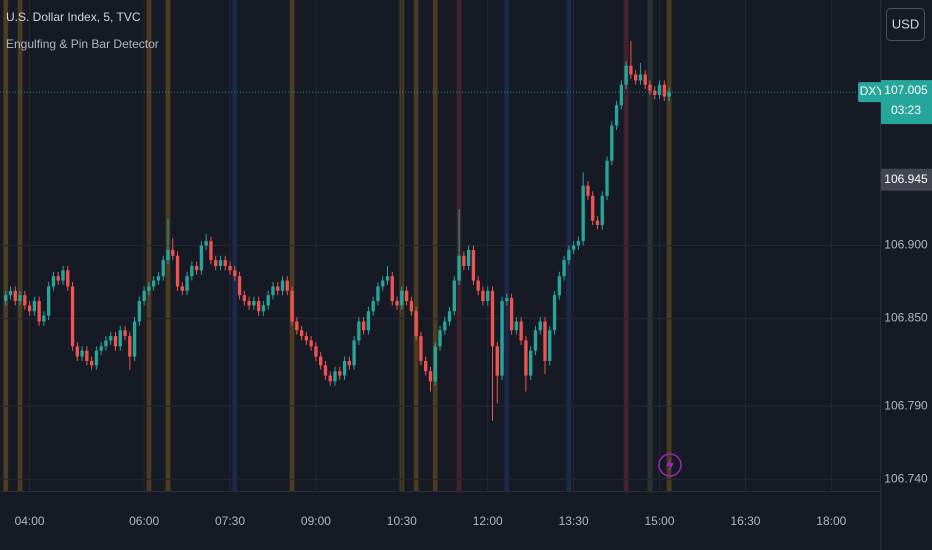  I want to click on y-tick-label: 106.740, so click(906, 478).